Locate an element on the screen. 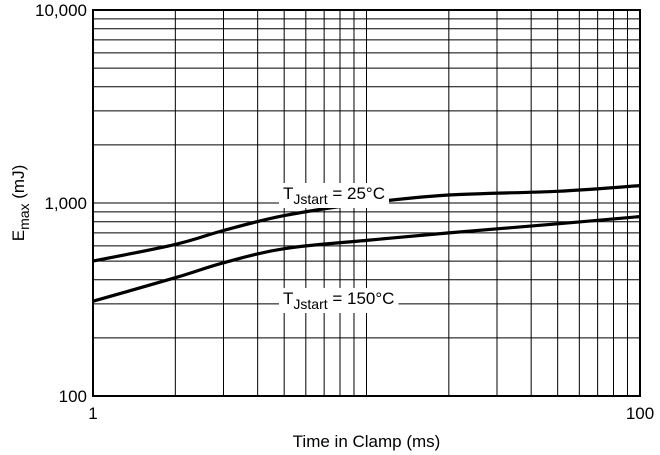 The height and width of the screenshot is (455, 660). series-label-25c-rest: = 25°C is located at coordinates (356, 193).